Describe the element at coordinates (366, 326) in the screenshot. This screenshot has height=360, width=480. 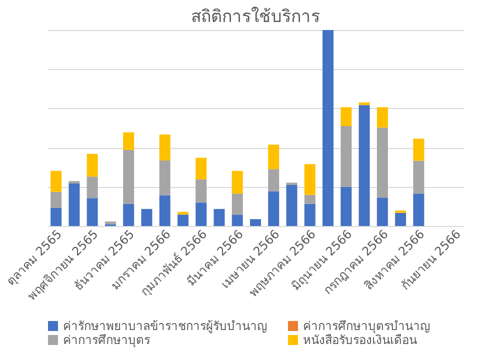
I see `legend-label: ค่าการศึกษาบุตรบำนาญ` at that location.